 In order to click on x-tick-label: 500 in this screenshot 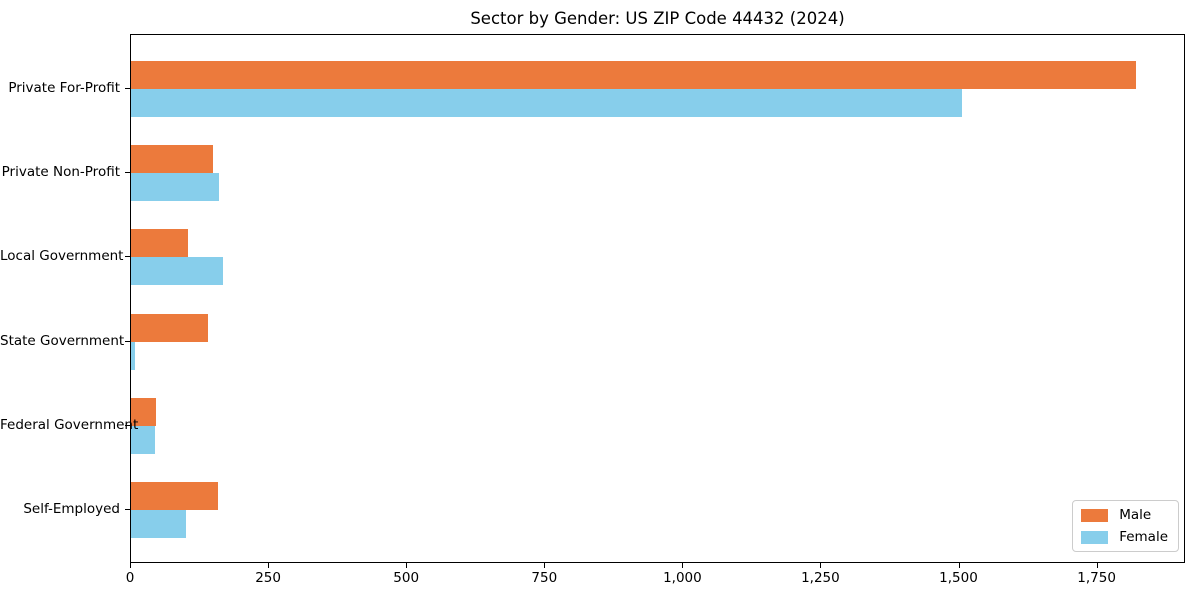, I will do `click(406, 578)`.